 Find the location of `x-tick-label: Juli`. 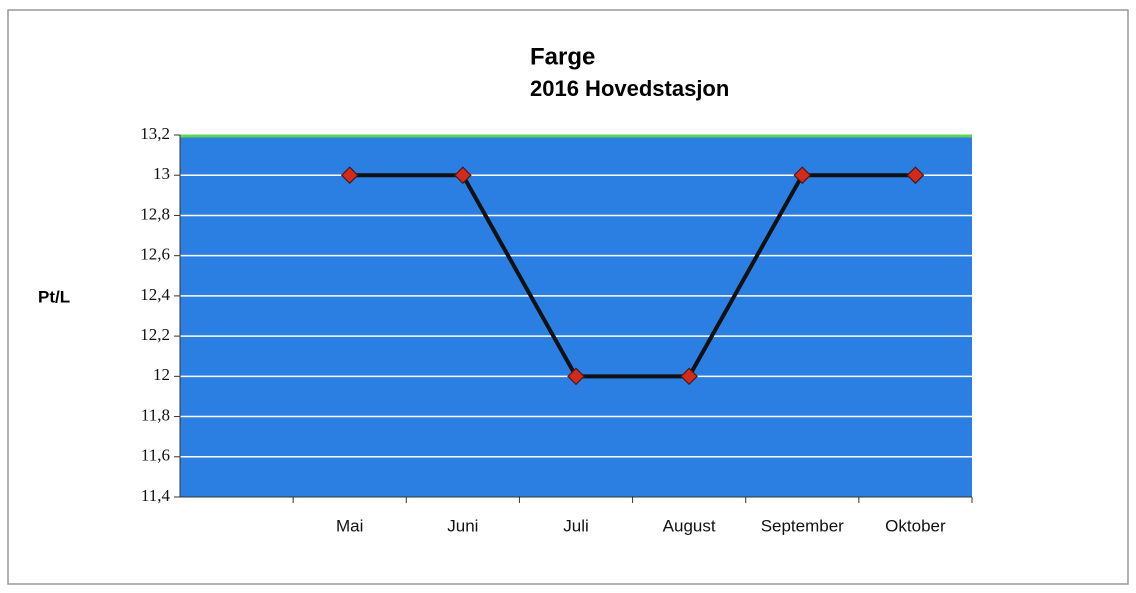

x-tick-label: Juli is located at coordinates (576, 525).